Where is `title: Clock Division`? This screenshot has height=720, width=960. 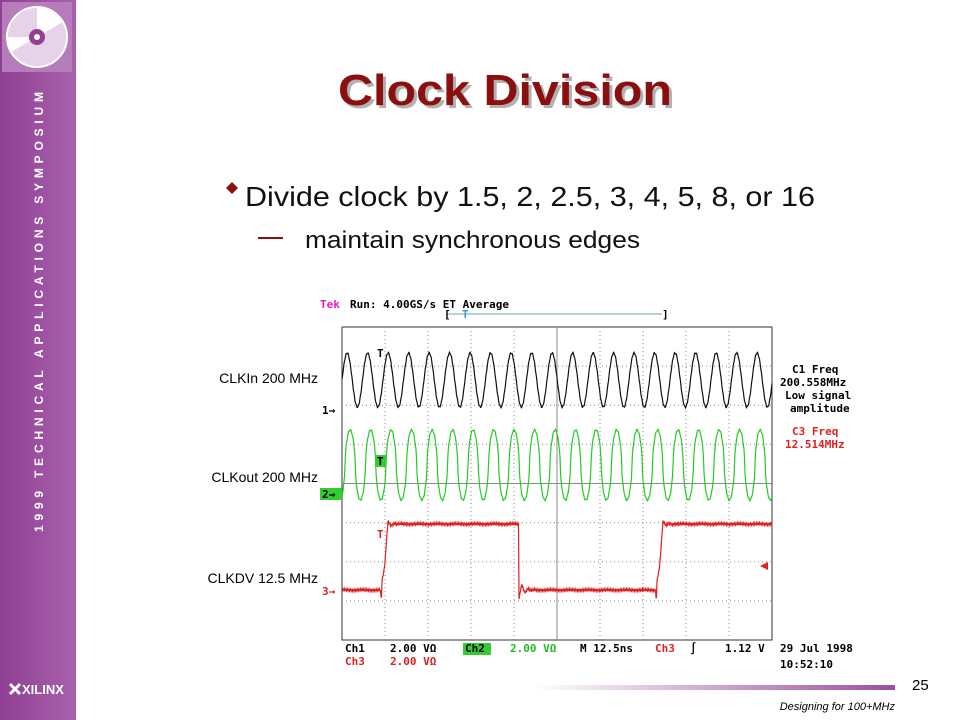 title: Clock Division is located at coordinates (505, 90).